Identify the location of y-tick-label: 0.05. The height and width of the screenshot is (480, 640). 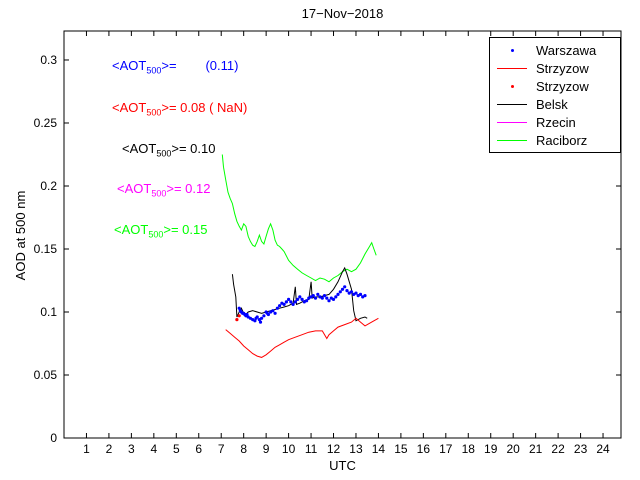
(46, 375).